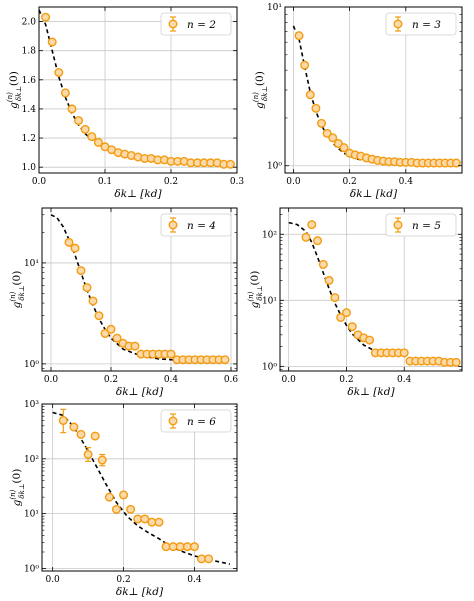 The width and height of the screenshot is (474, 601). What do you see at coordinates (426, 226) in the screenshot?
I see `legend-label: n = 5` at bounding box center [426, 226].